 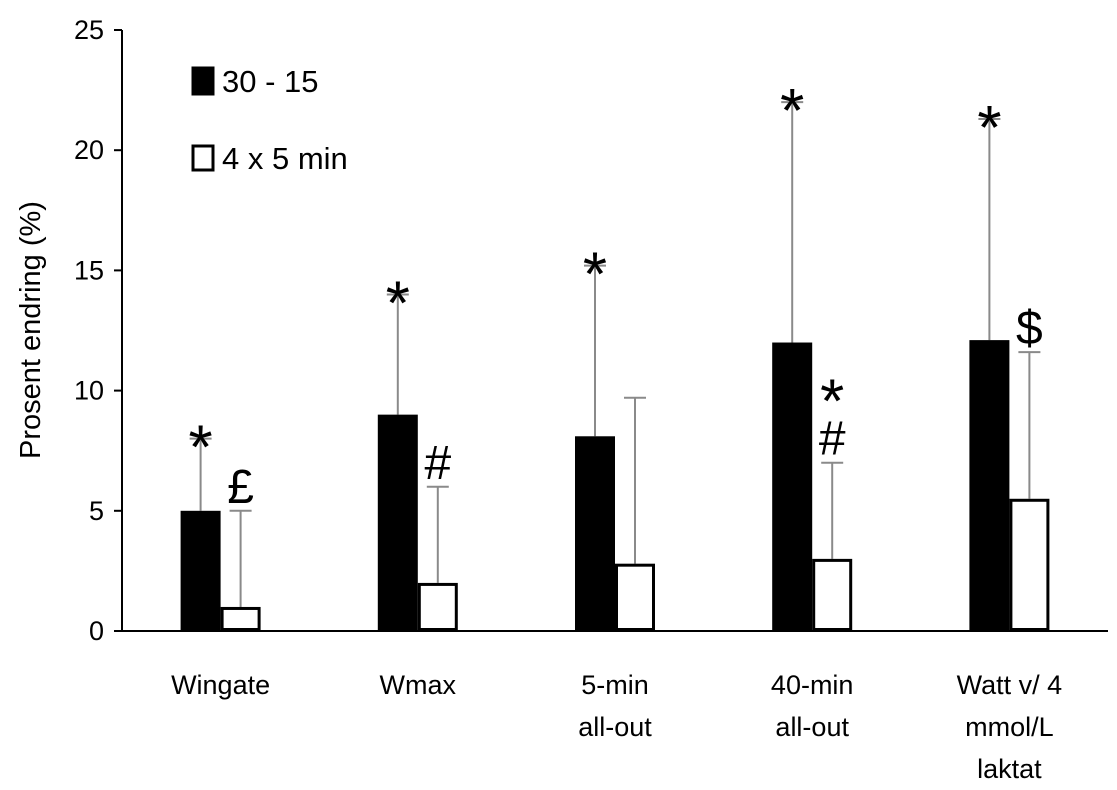 I want to click on y-tick-label: 5, so click(x=96, y=511).